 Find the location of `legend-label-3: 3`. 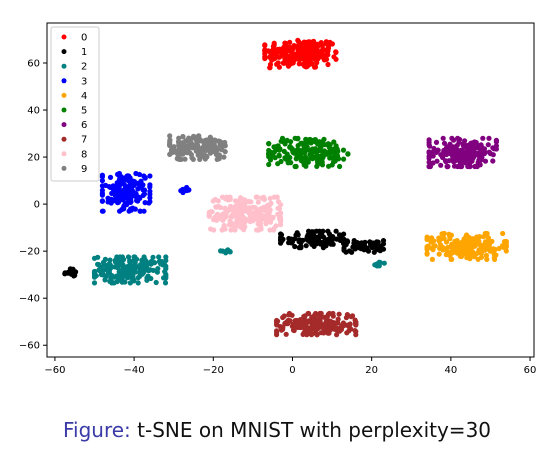

legend-label-3: 3 is located at coordinates (84, 81).